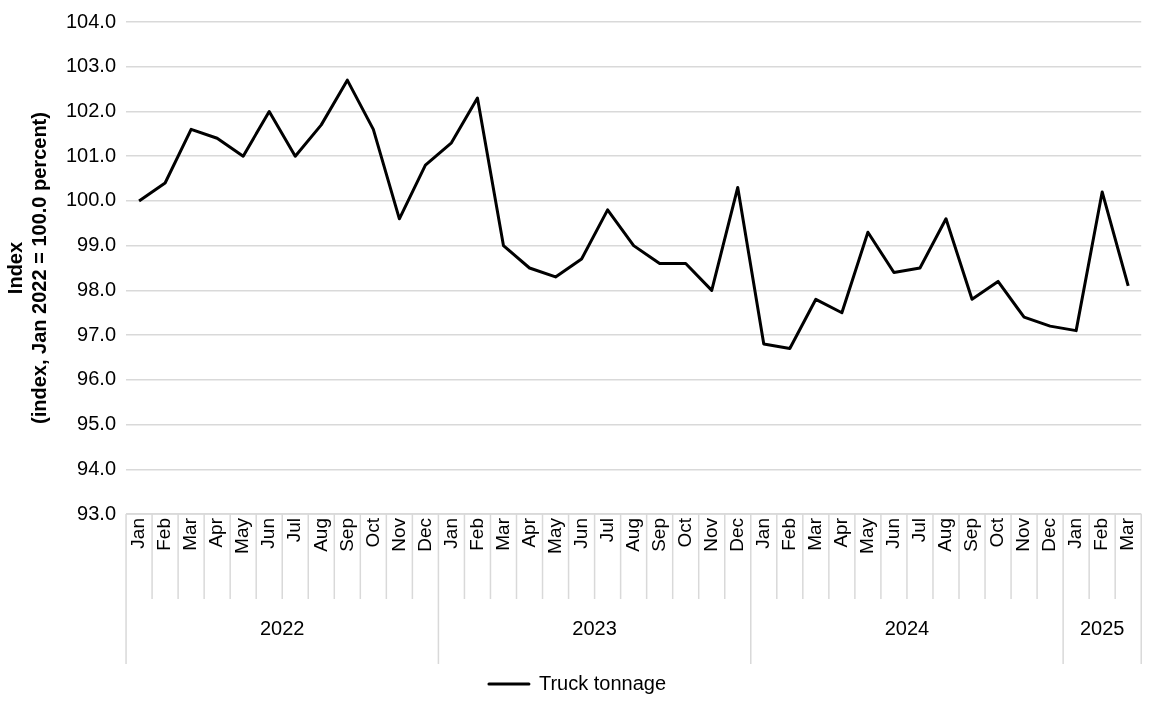  Describe the element at coordinates (97, 378) in the screenshot. I see `y-tick-label: 96.0` at that location.